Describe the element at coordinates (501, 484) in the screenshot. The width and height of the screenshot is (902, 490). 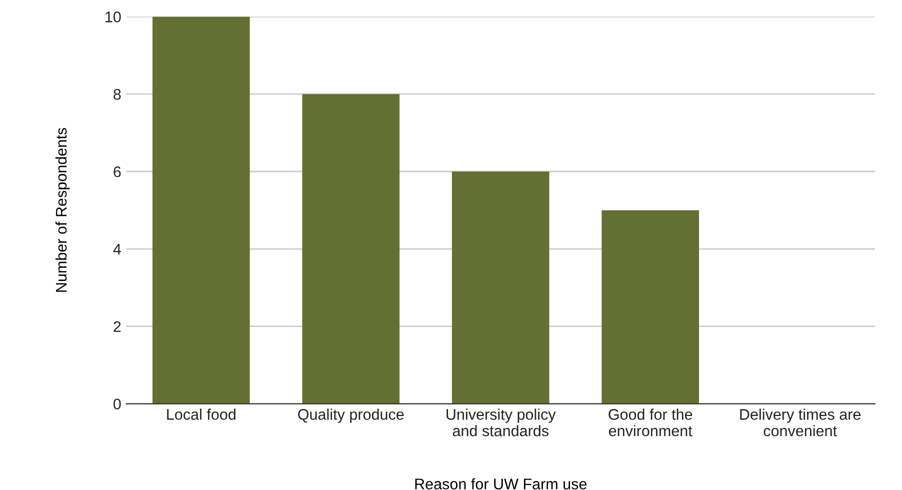
I see `x-axis-title: Reason for UW Farm use` at that location.